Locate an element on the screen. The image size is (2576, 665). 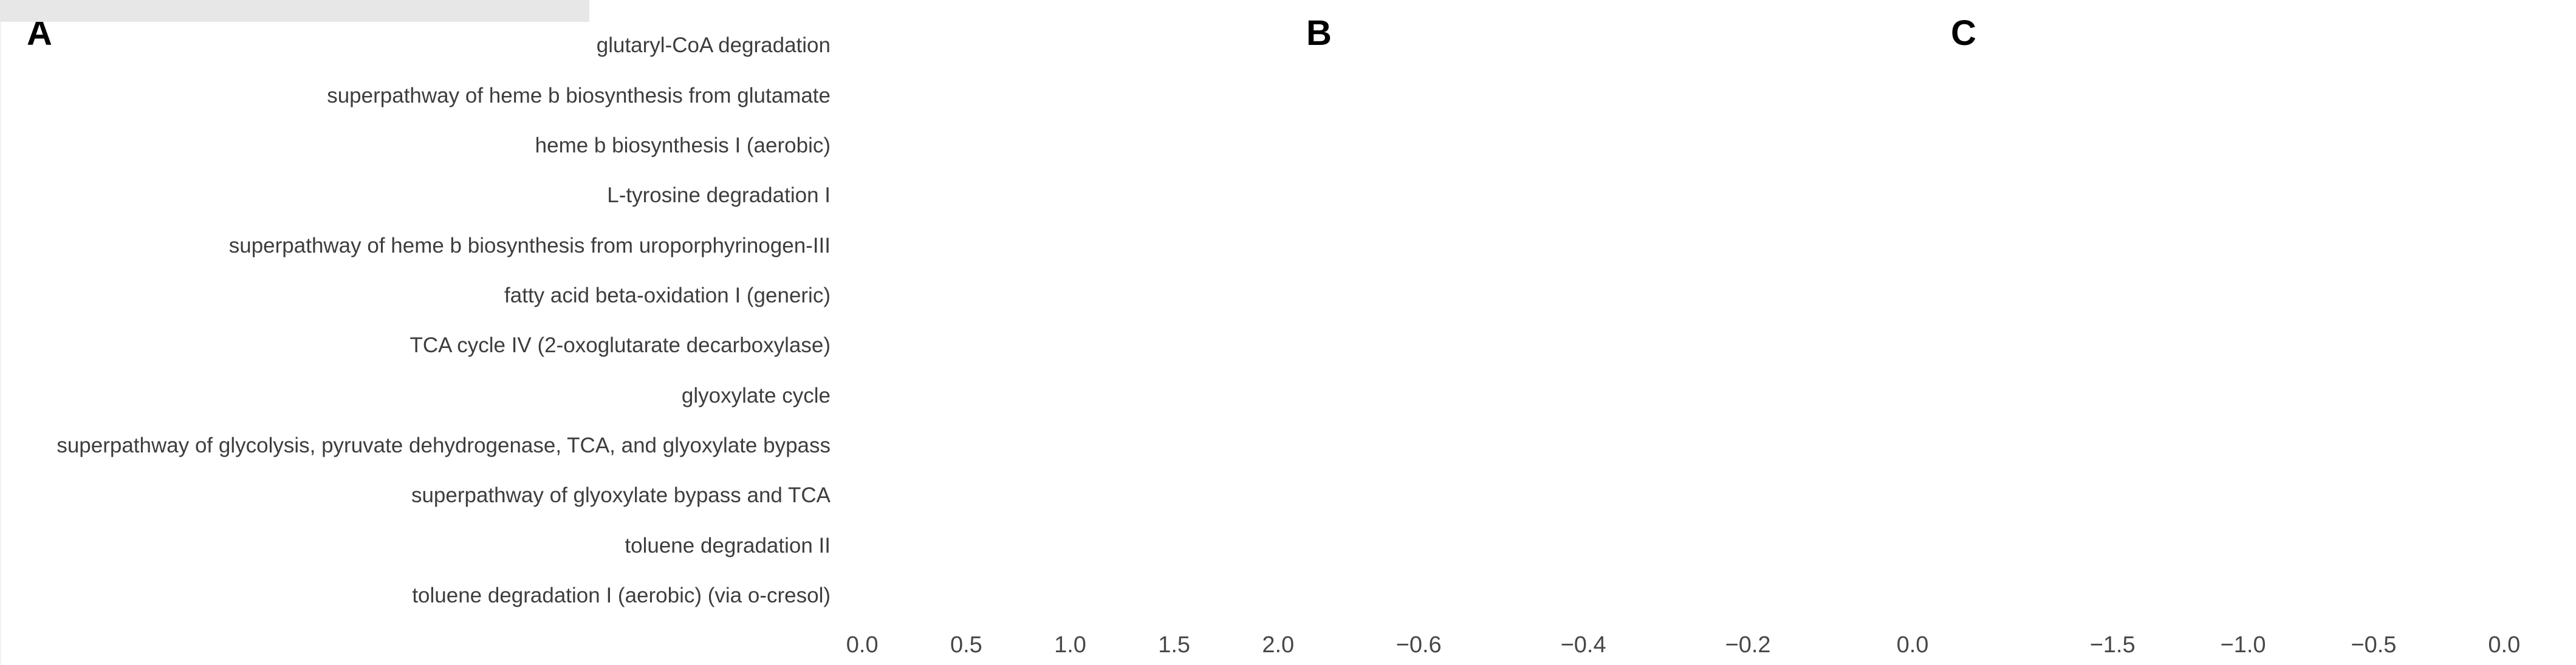
x-tick-label: 1.5 is located at coordinates (1174, 645).